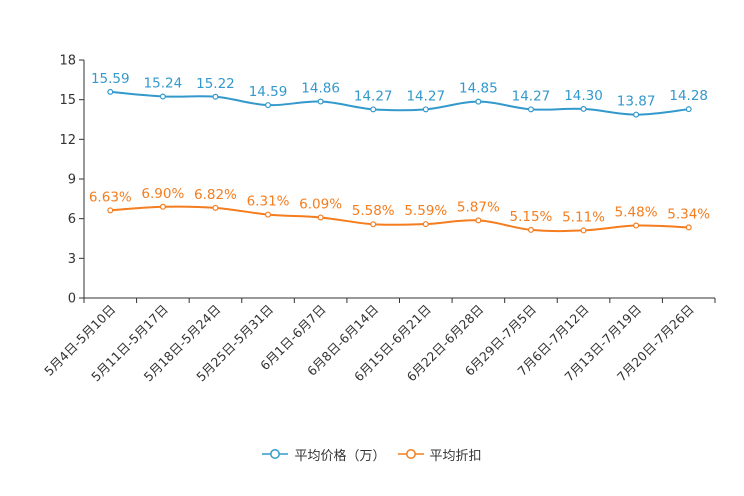 The image size is (744, 496). Describe the element at coordinates (410, 454) in the screenshot. I see `legend-avg-discount-marker-icon` at that location.